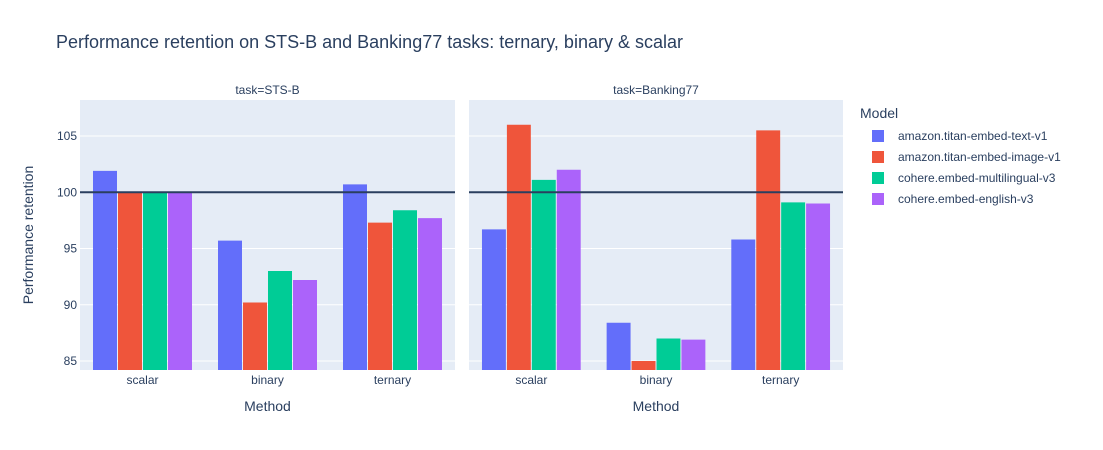 This screenshot has height=450, width=1103. I want to click on legend-label: cohere.embed-multilingual-v3, so click(977, 177).